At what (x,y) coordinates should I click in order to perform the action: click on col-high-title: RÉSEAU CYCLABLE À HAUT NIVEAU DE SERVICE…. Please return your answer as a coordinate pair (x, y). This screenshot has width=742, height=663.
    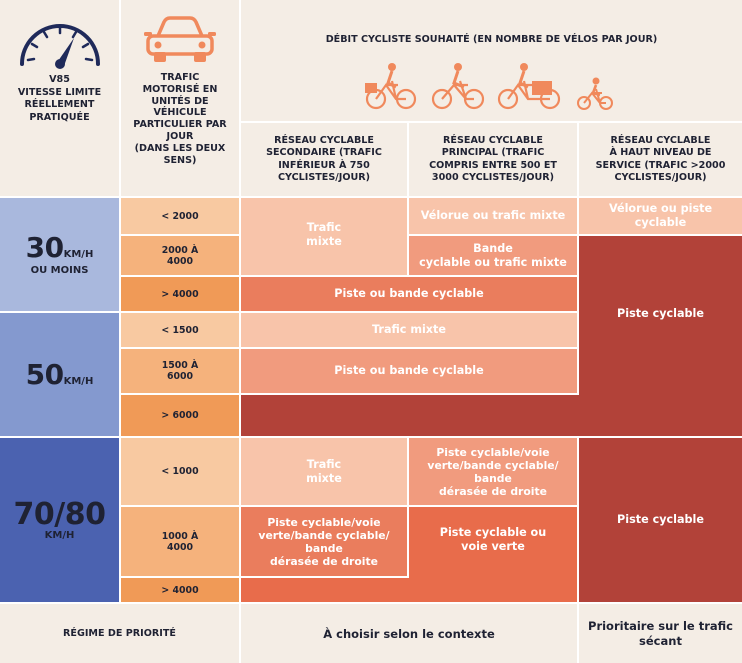
    Looking at the image, I should click on (660, 159).